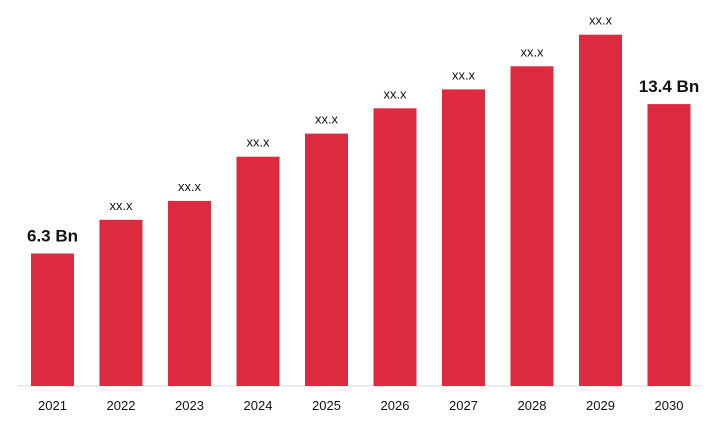 The width and height of the screenshot is (720, 425). Describe the element at coordinates (600, 405) in the screenshot. I see `x-tick-2029: 2029` at that location.